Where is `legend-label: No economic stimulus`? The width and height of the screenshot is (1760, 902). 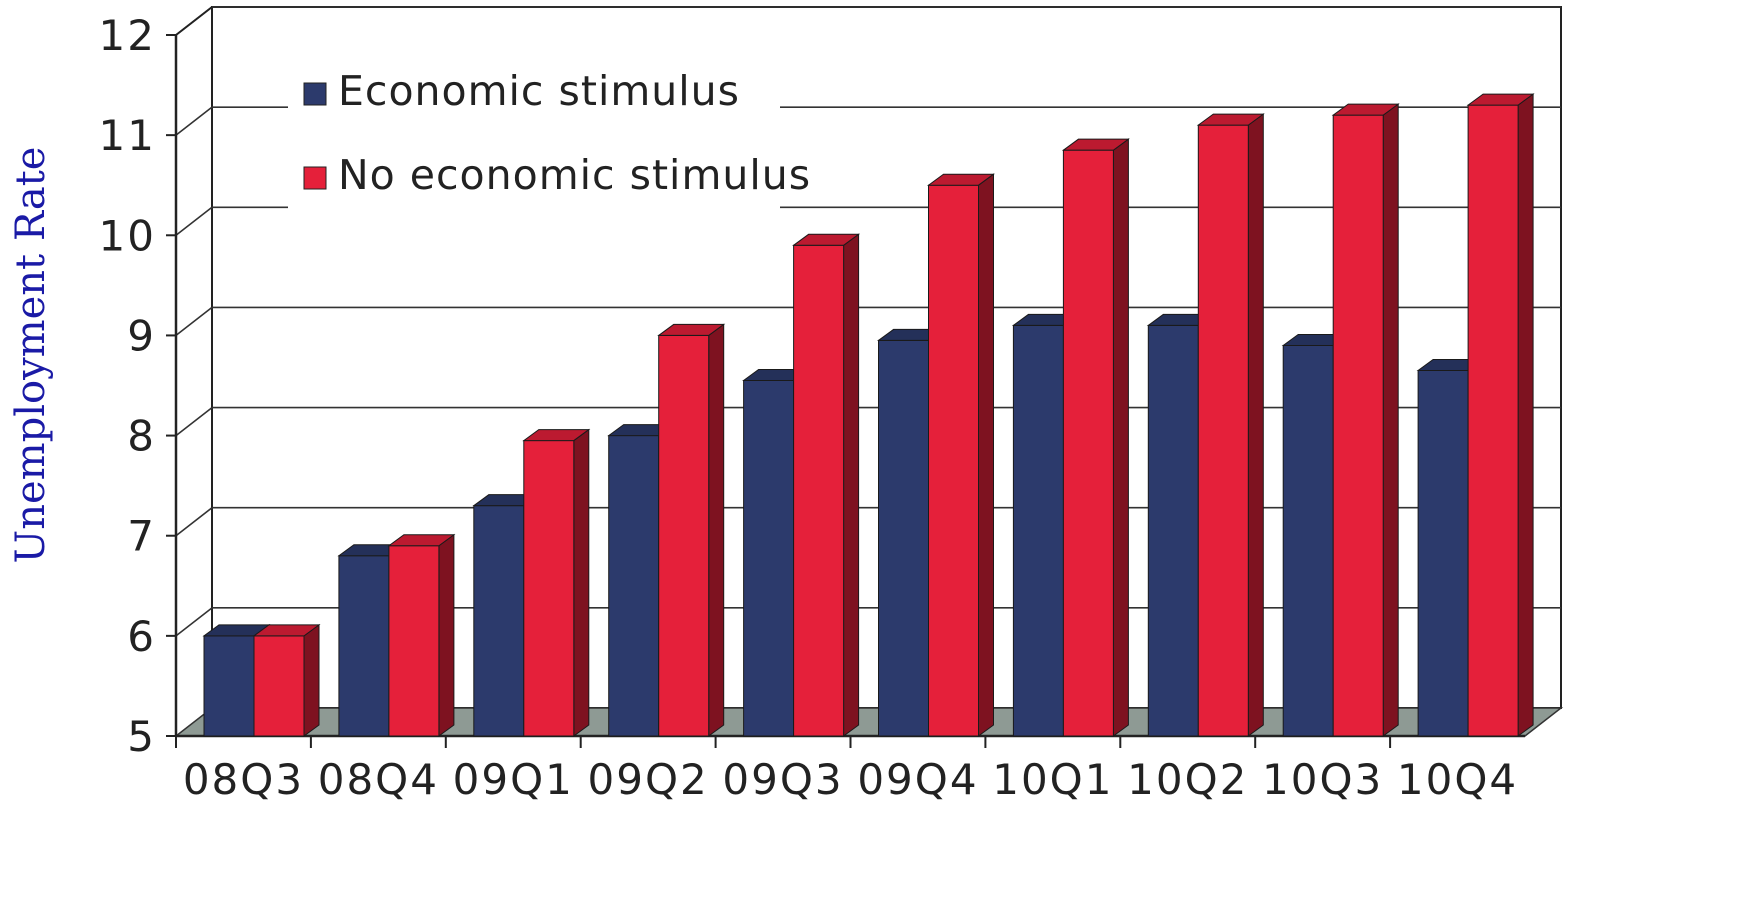
legend-label: No economic stimulus is located at coordinates (574, 175).